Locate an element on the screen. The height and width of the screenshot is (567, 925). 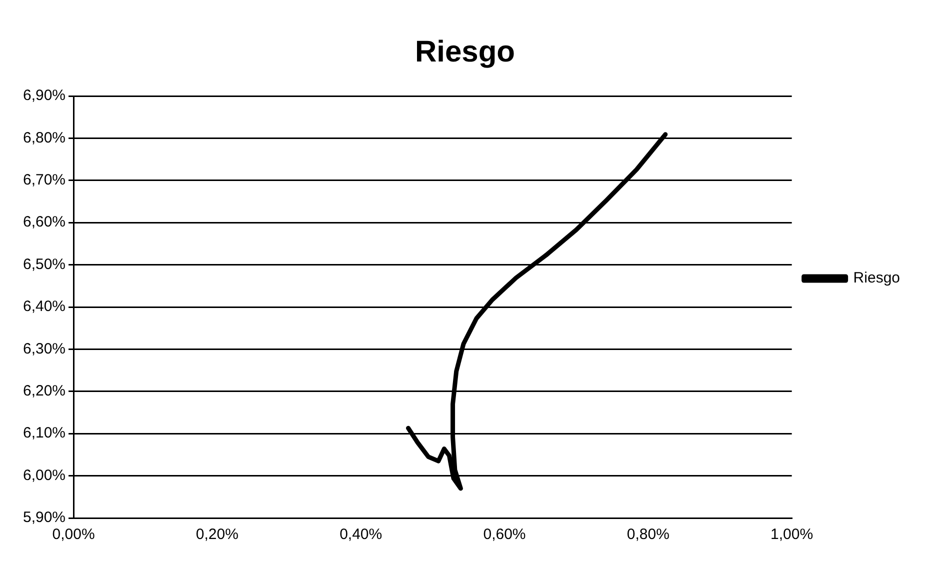
chart-title: Riesgo is located at coordinates (465, 51).